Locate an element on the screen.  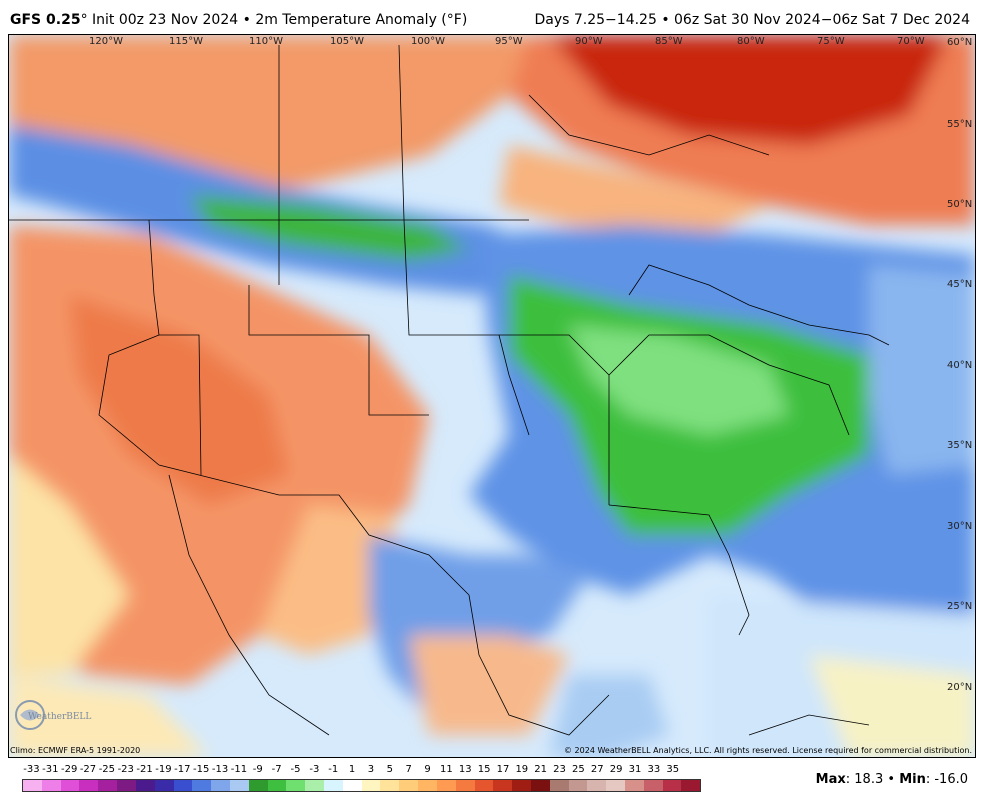
svg-text: 35°N is located at coordinates (959, 445).